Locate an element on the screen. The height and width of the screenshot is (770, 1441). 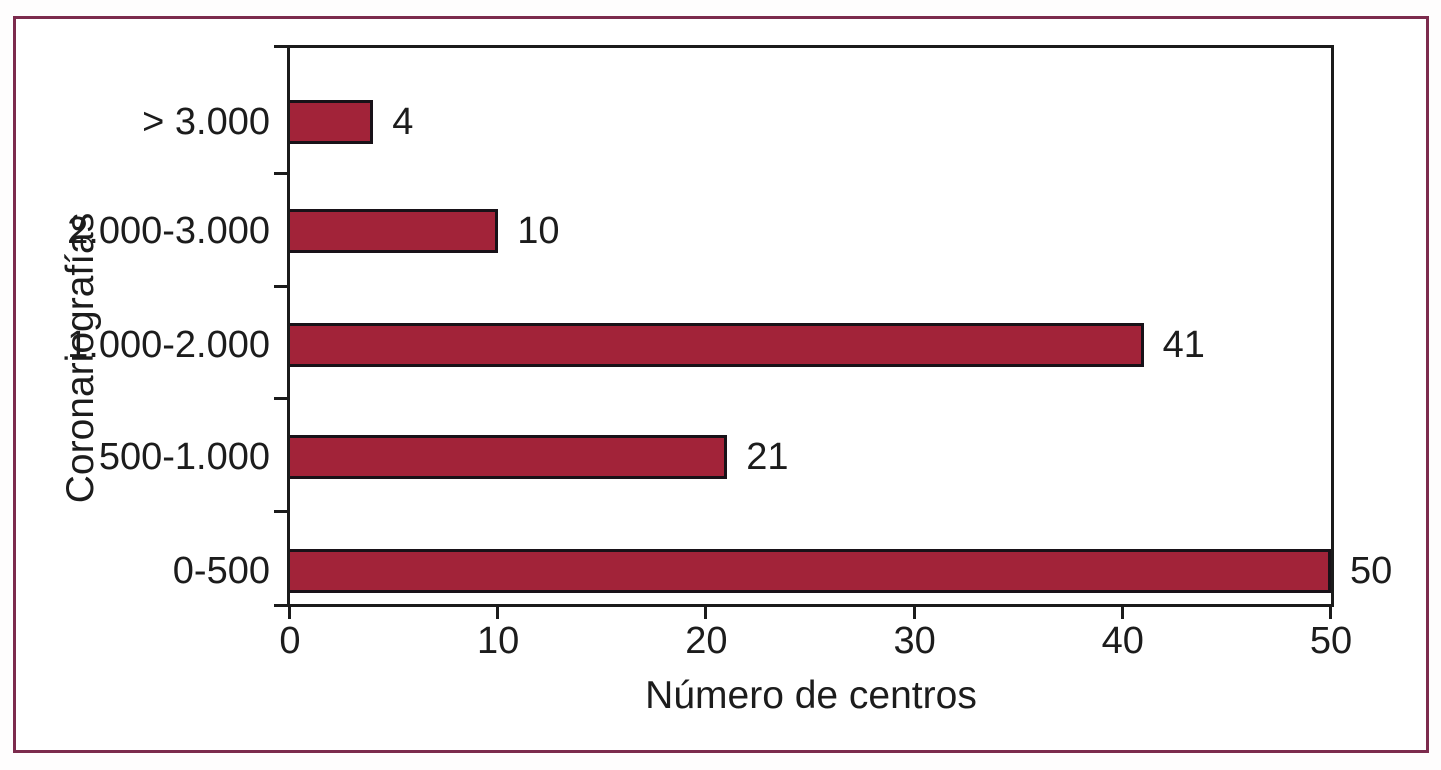
category-label: 0-500 is located at coordinates (221, 571).